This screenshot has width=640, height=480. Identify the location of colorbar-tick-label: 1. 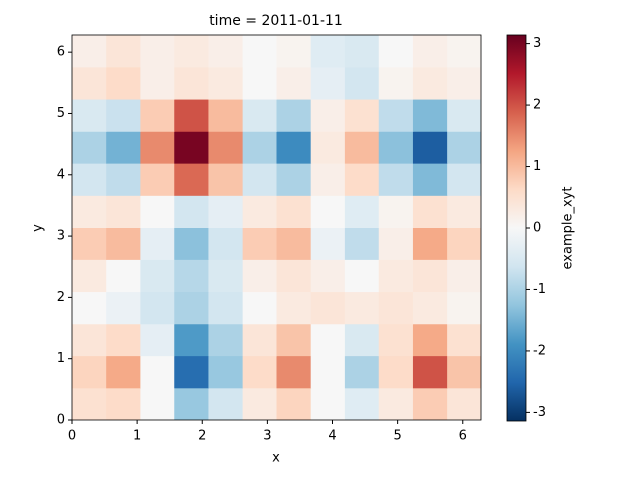
(537, 166).